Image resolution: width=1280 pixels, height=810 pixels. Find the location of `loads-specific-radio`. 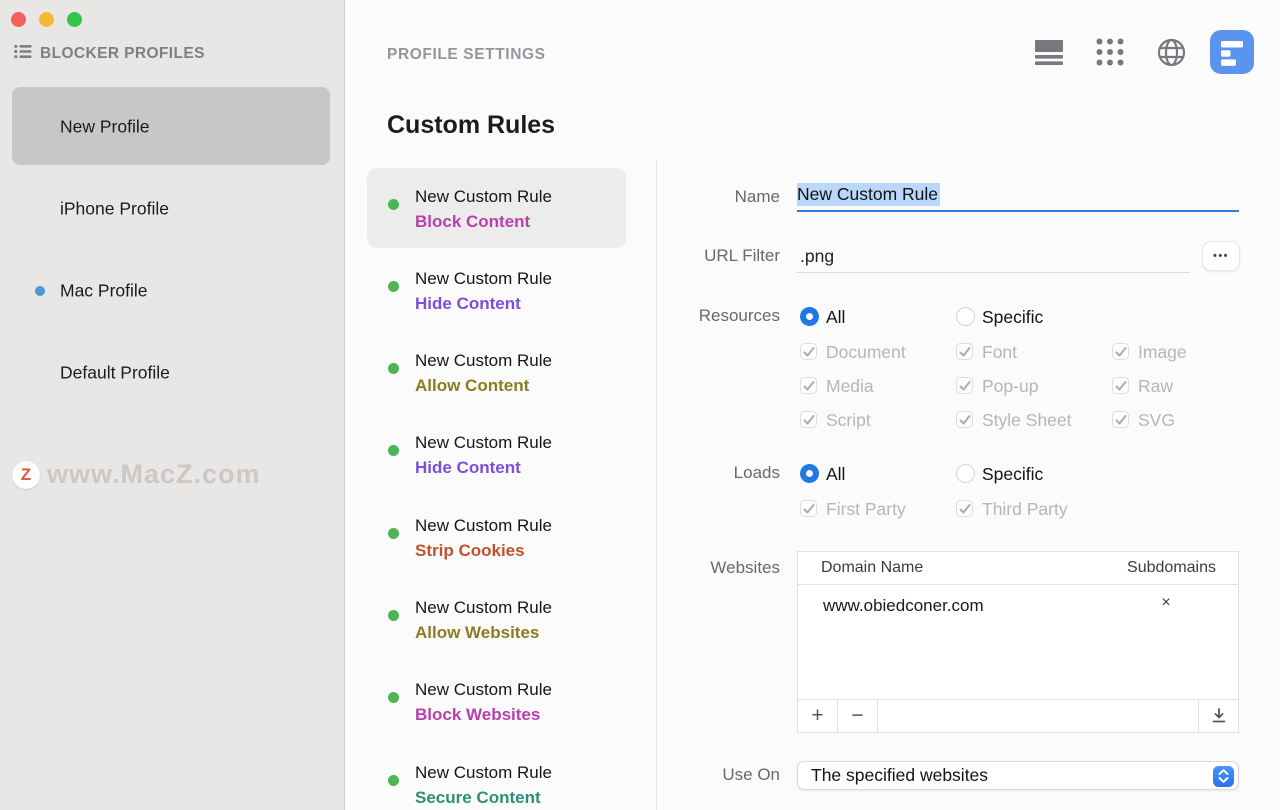

loads-specific-radio is located at coordinates (965, 473).